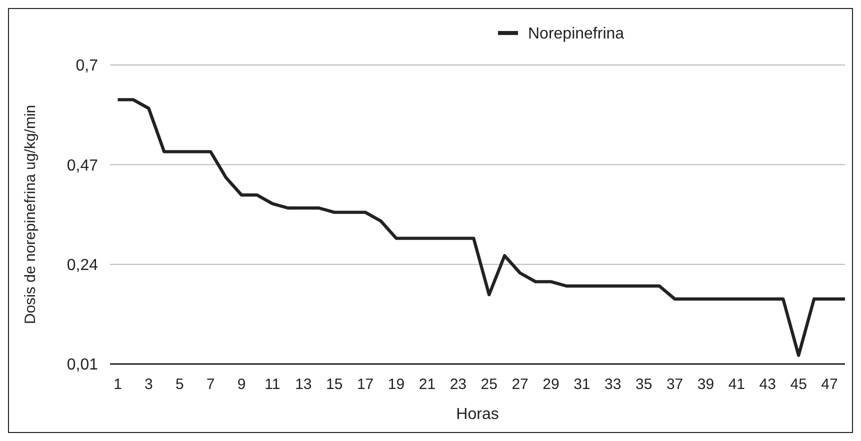 This screenshot has width=861, height=441. What do you see at coordinates (798, 384) in the screenshot?
I see `x-tick-label: 45` at bounding box center [798, 384].